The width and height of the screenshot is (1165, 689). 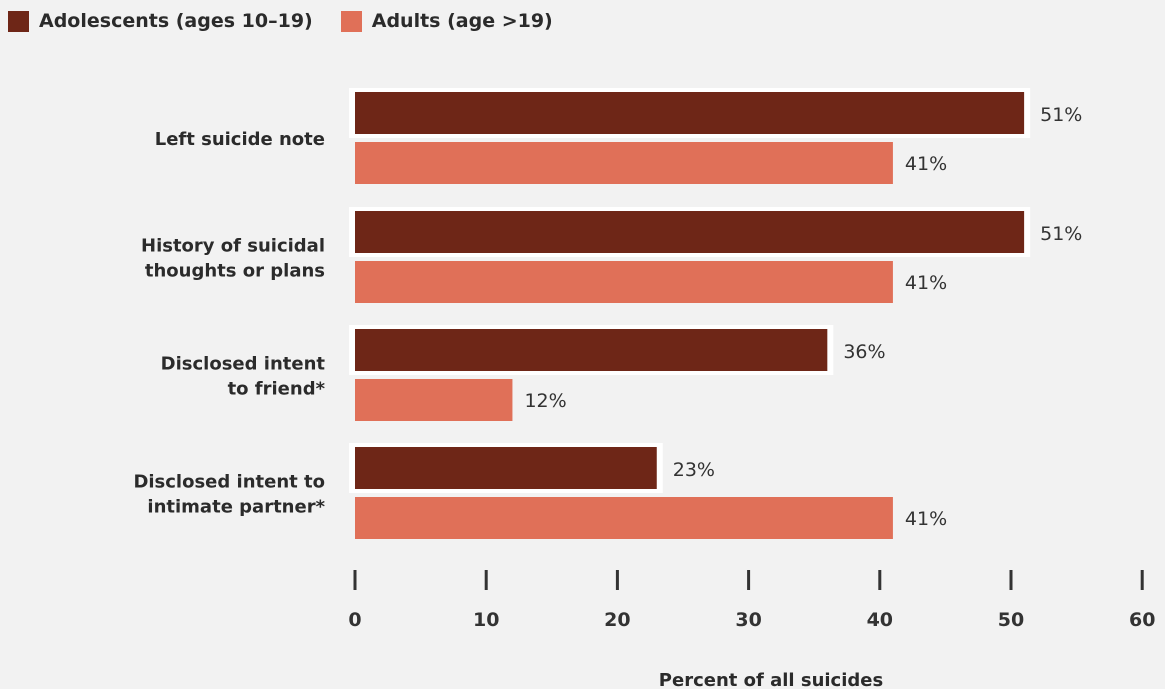 I want to click on category-label: Disclosed intent to friend*, so click(x=243, y=377).